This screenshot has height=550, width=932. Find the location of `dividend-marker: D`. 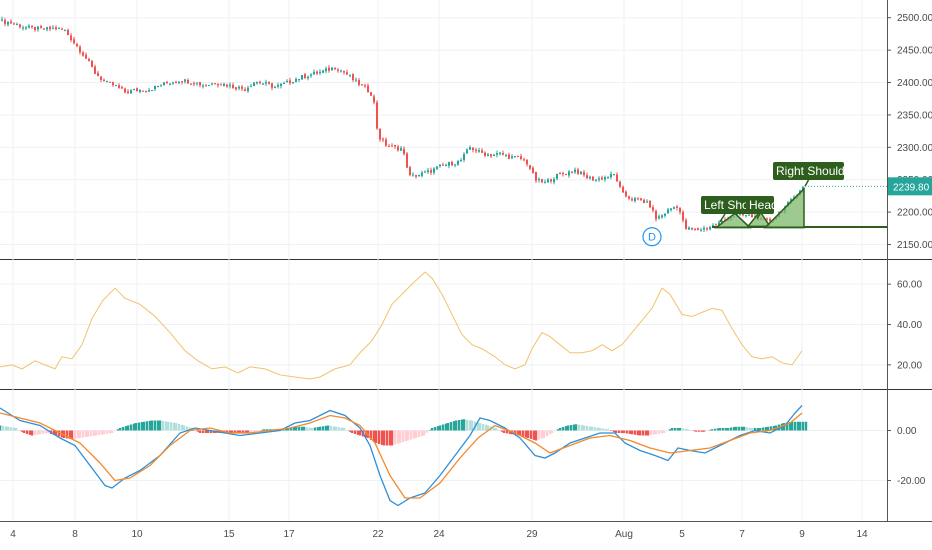

dividend-marker: D is located at coordinates (652, 237).